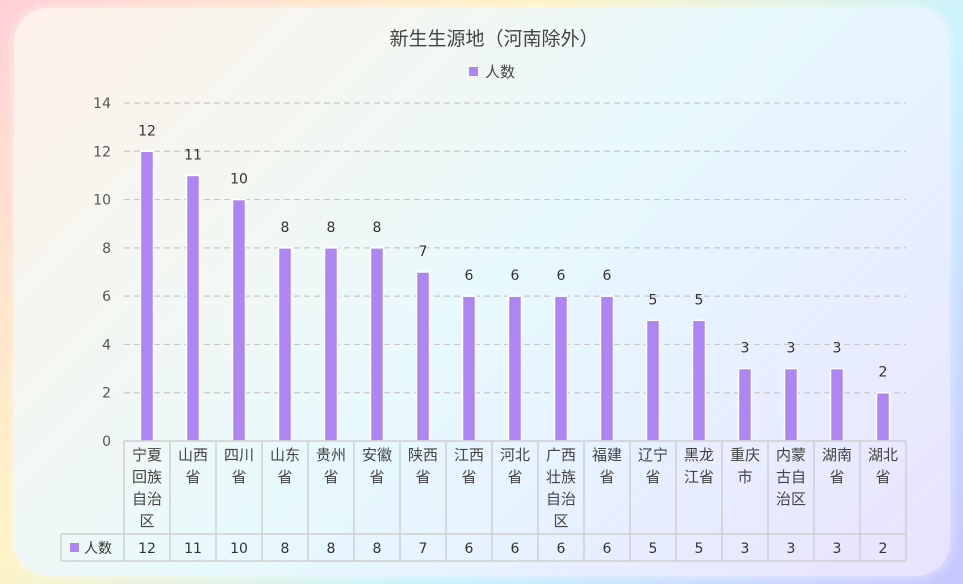  Describe the element at coordinates (745, 466) in the screenshot. I see `category-label: 重庆市` at that location.